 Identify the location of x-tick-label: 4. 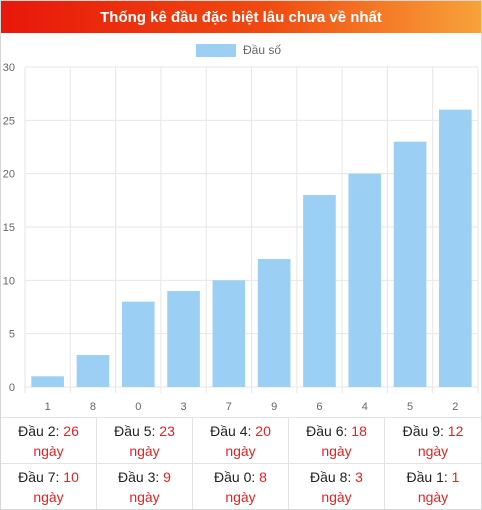
(365, 407).